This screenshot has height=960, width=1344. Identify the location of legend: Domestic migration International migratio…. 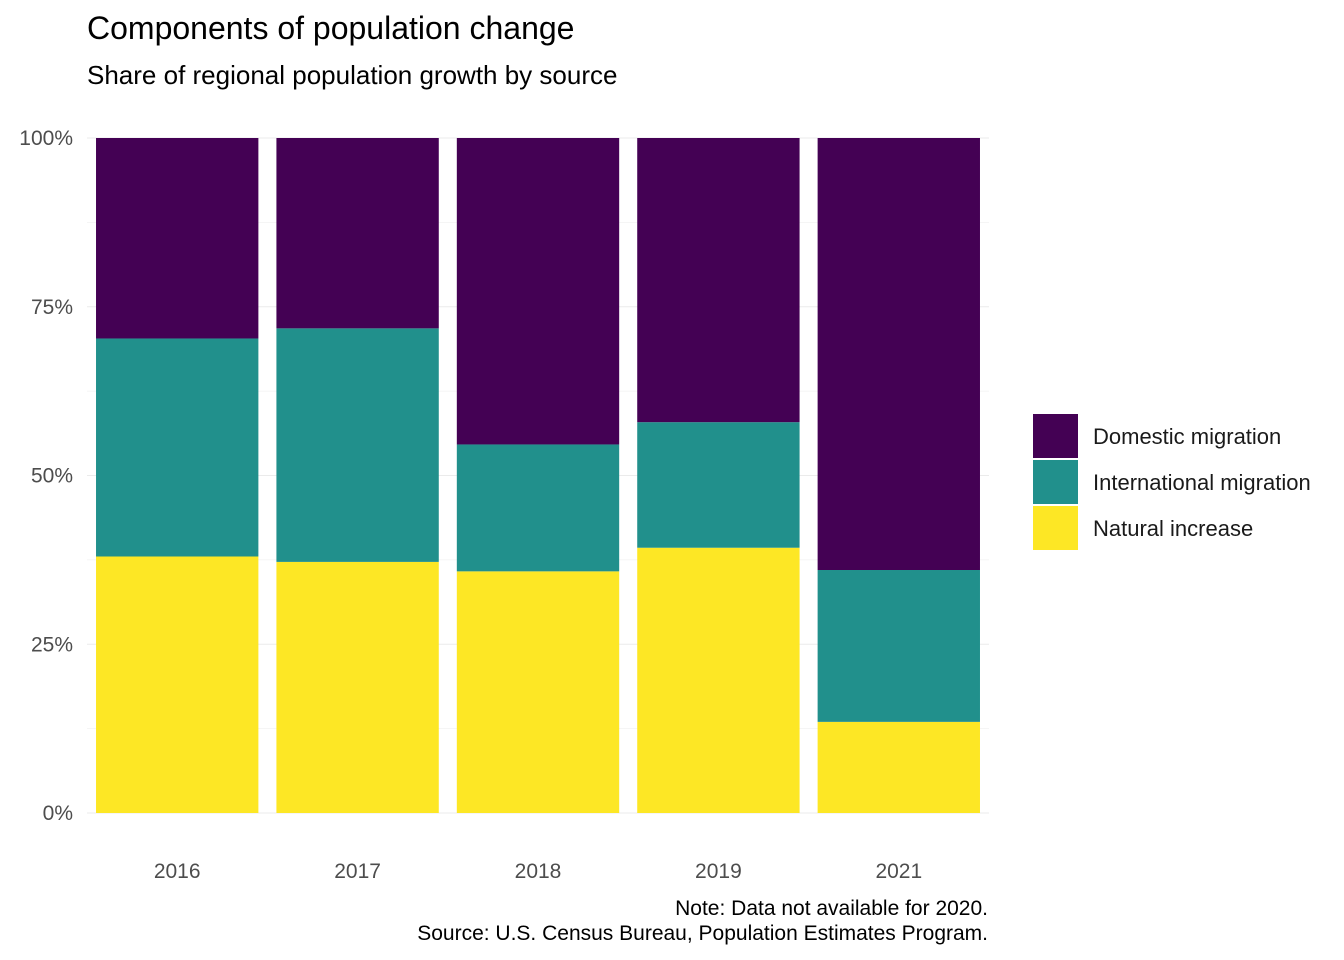
(1172, 482).